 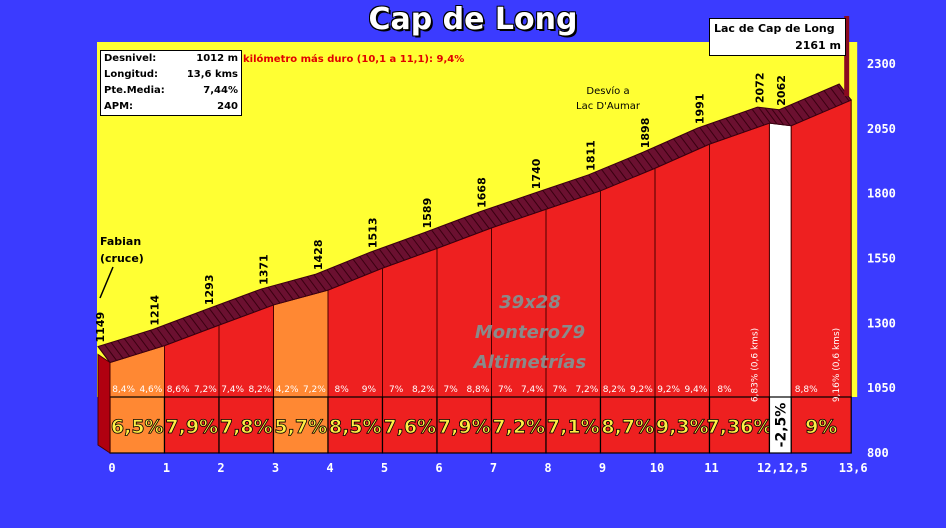 What do you see at coordinates (806, 390) in the screenshot?
I see `half-km-gradient-label: 8,8%` at bounding box center [806, 390].